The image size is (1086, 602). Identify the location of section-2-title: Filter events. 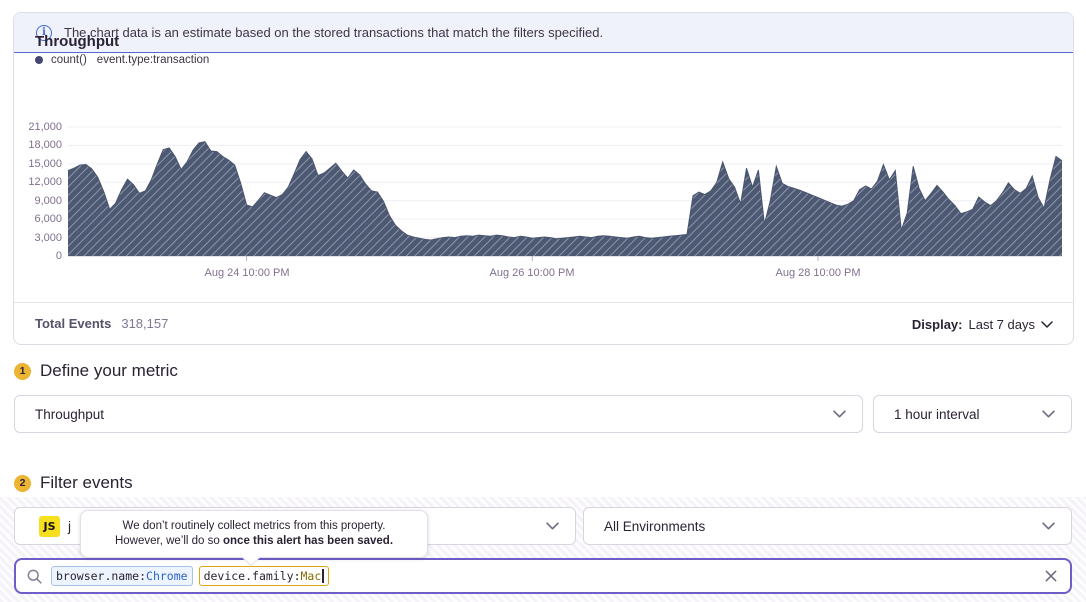
(86, 482).